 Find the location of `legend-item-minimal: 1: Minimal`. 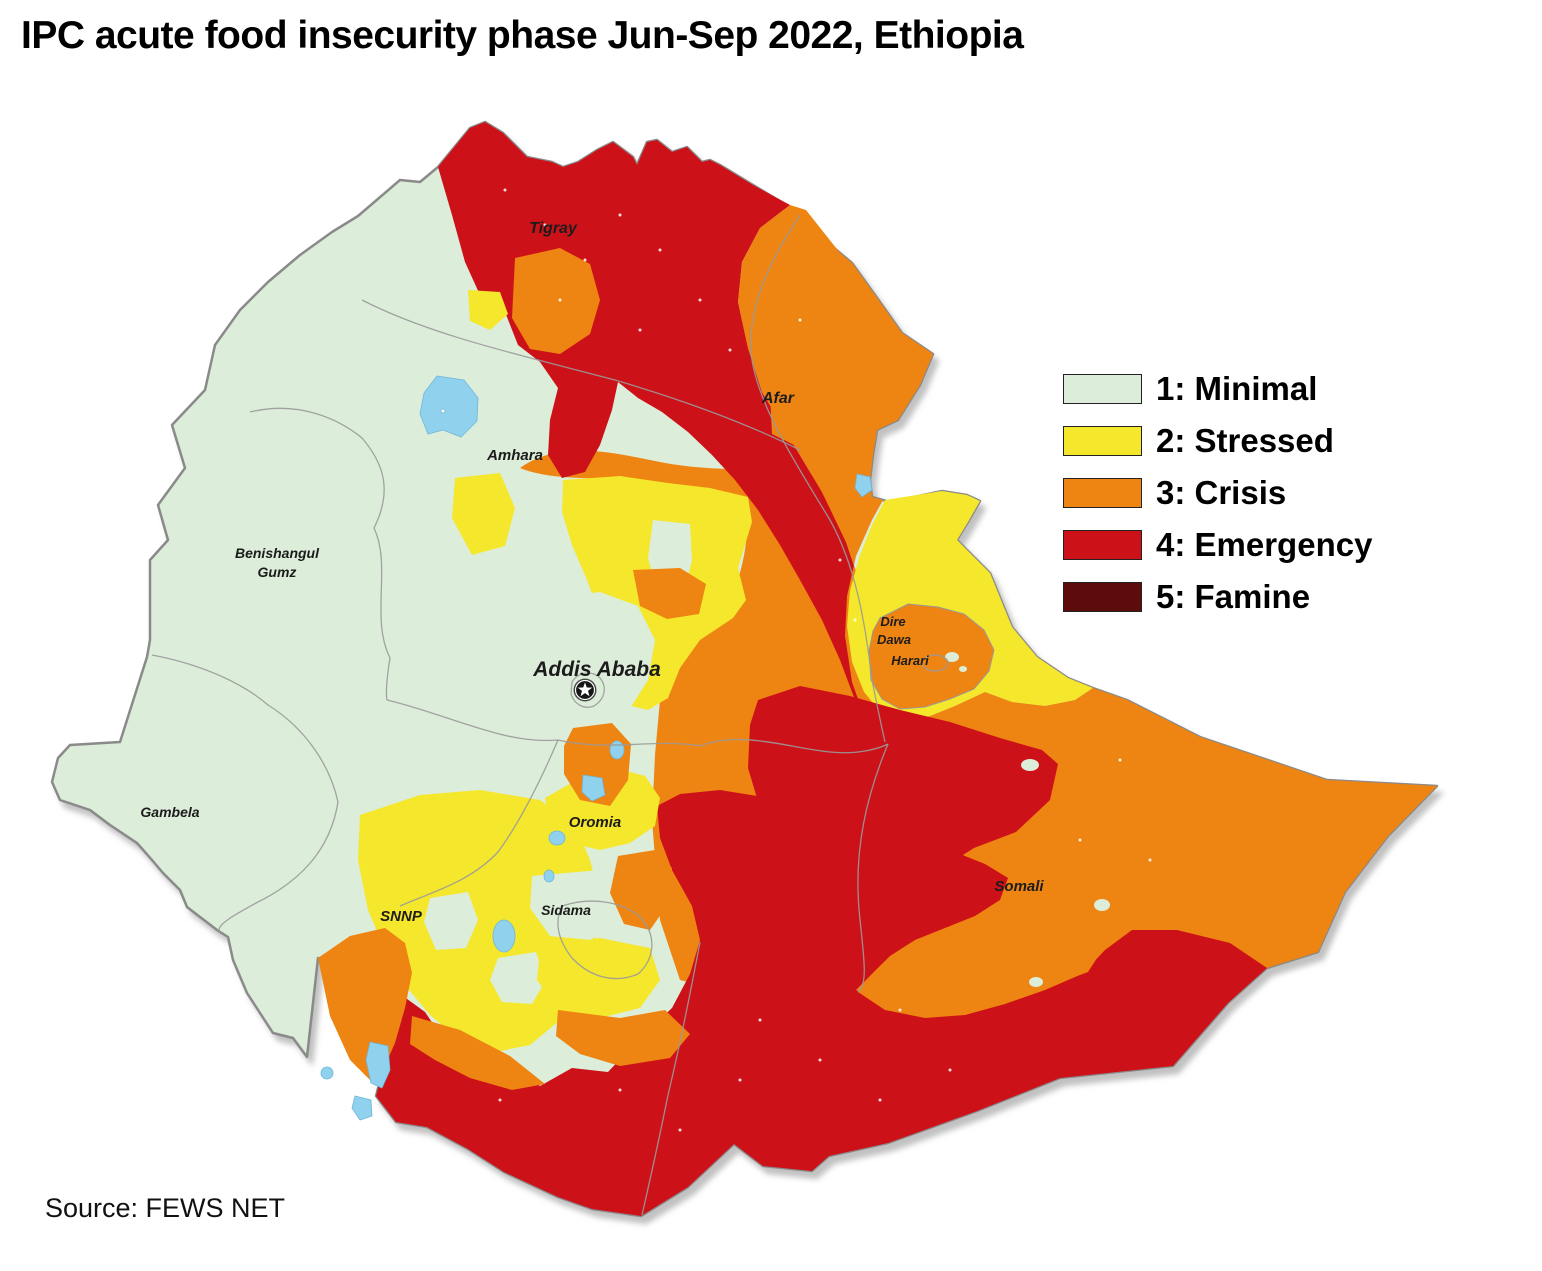

legend-item-minimal: 1: Minimal is located at coordinates (1217, 388).